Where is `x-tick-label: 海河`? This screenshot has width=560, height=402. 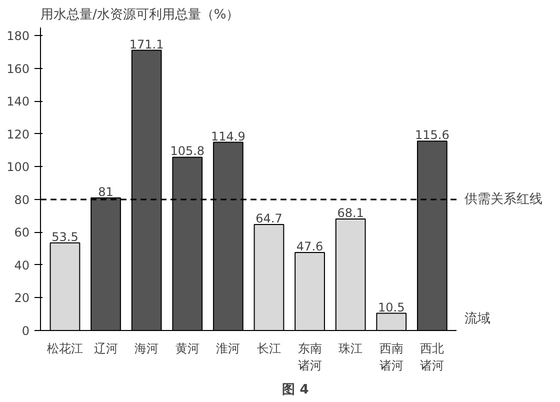 x-tick-label: 海河 is located at coordinates (146, 349).